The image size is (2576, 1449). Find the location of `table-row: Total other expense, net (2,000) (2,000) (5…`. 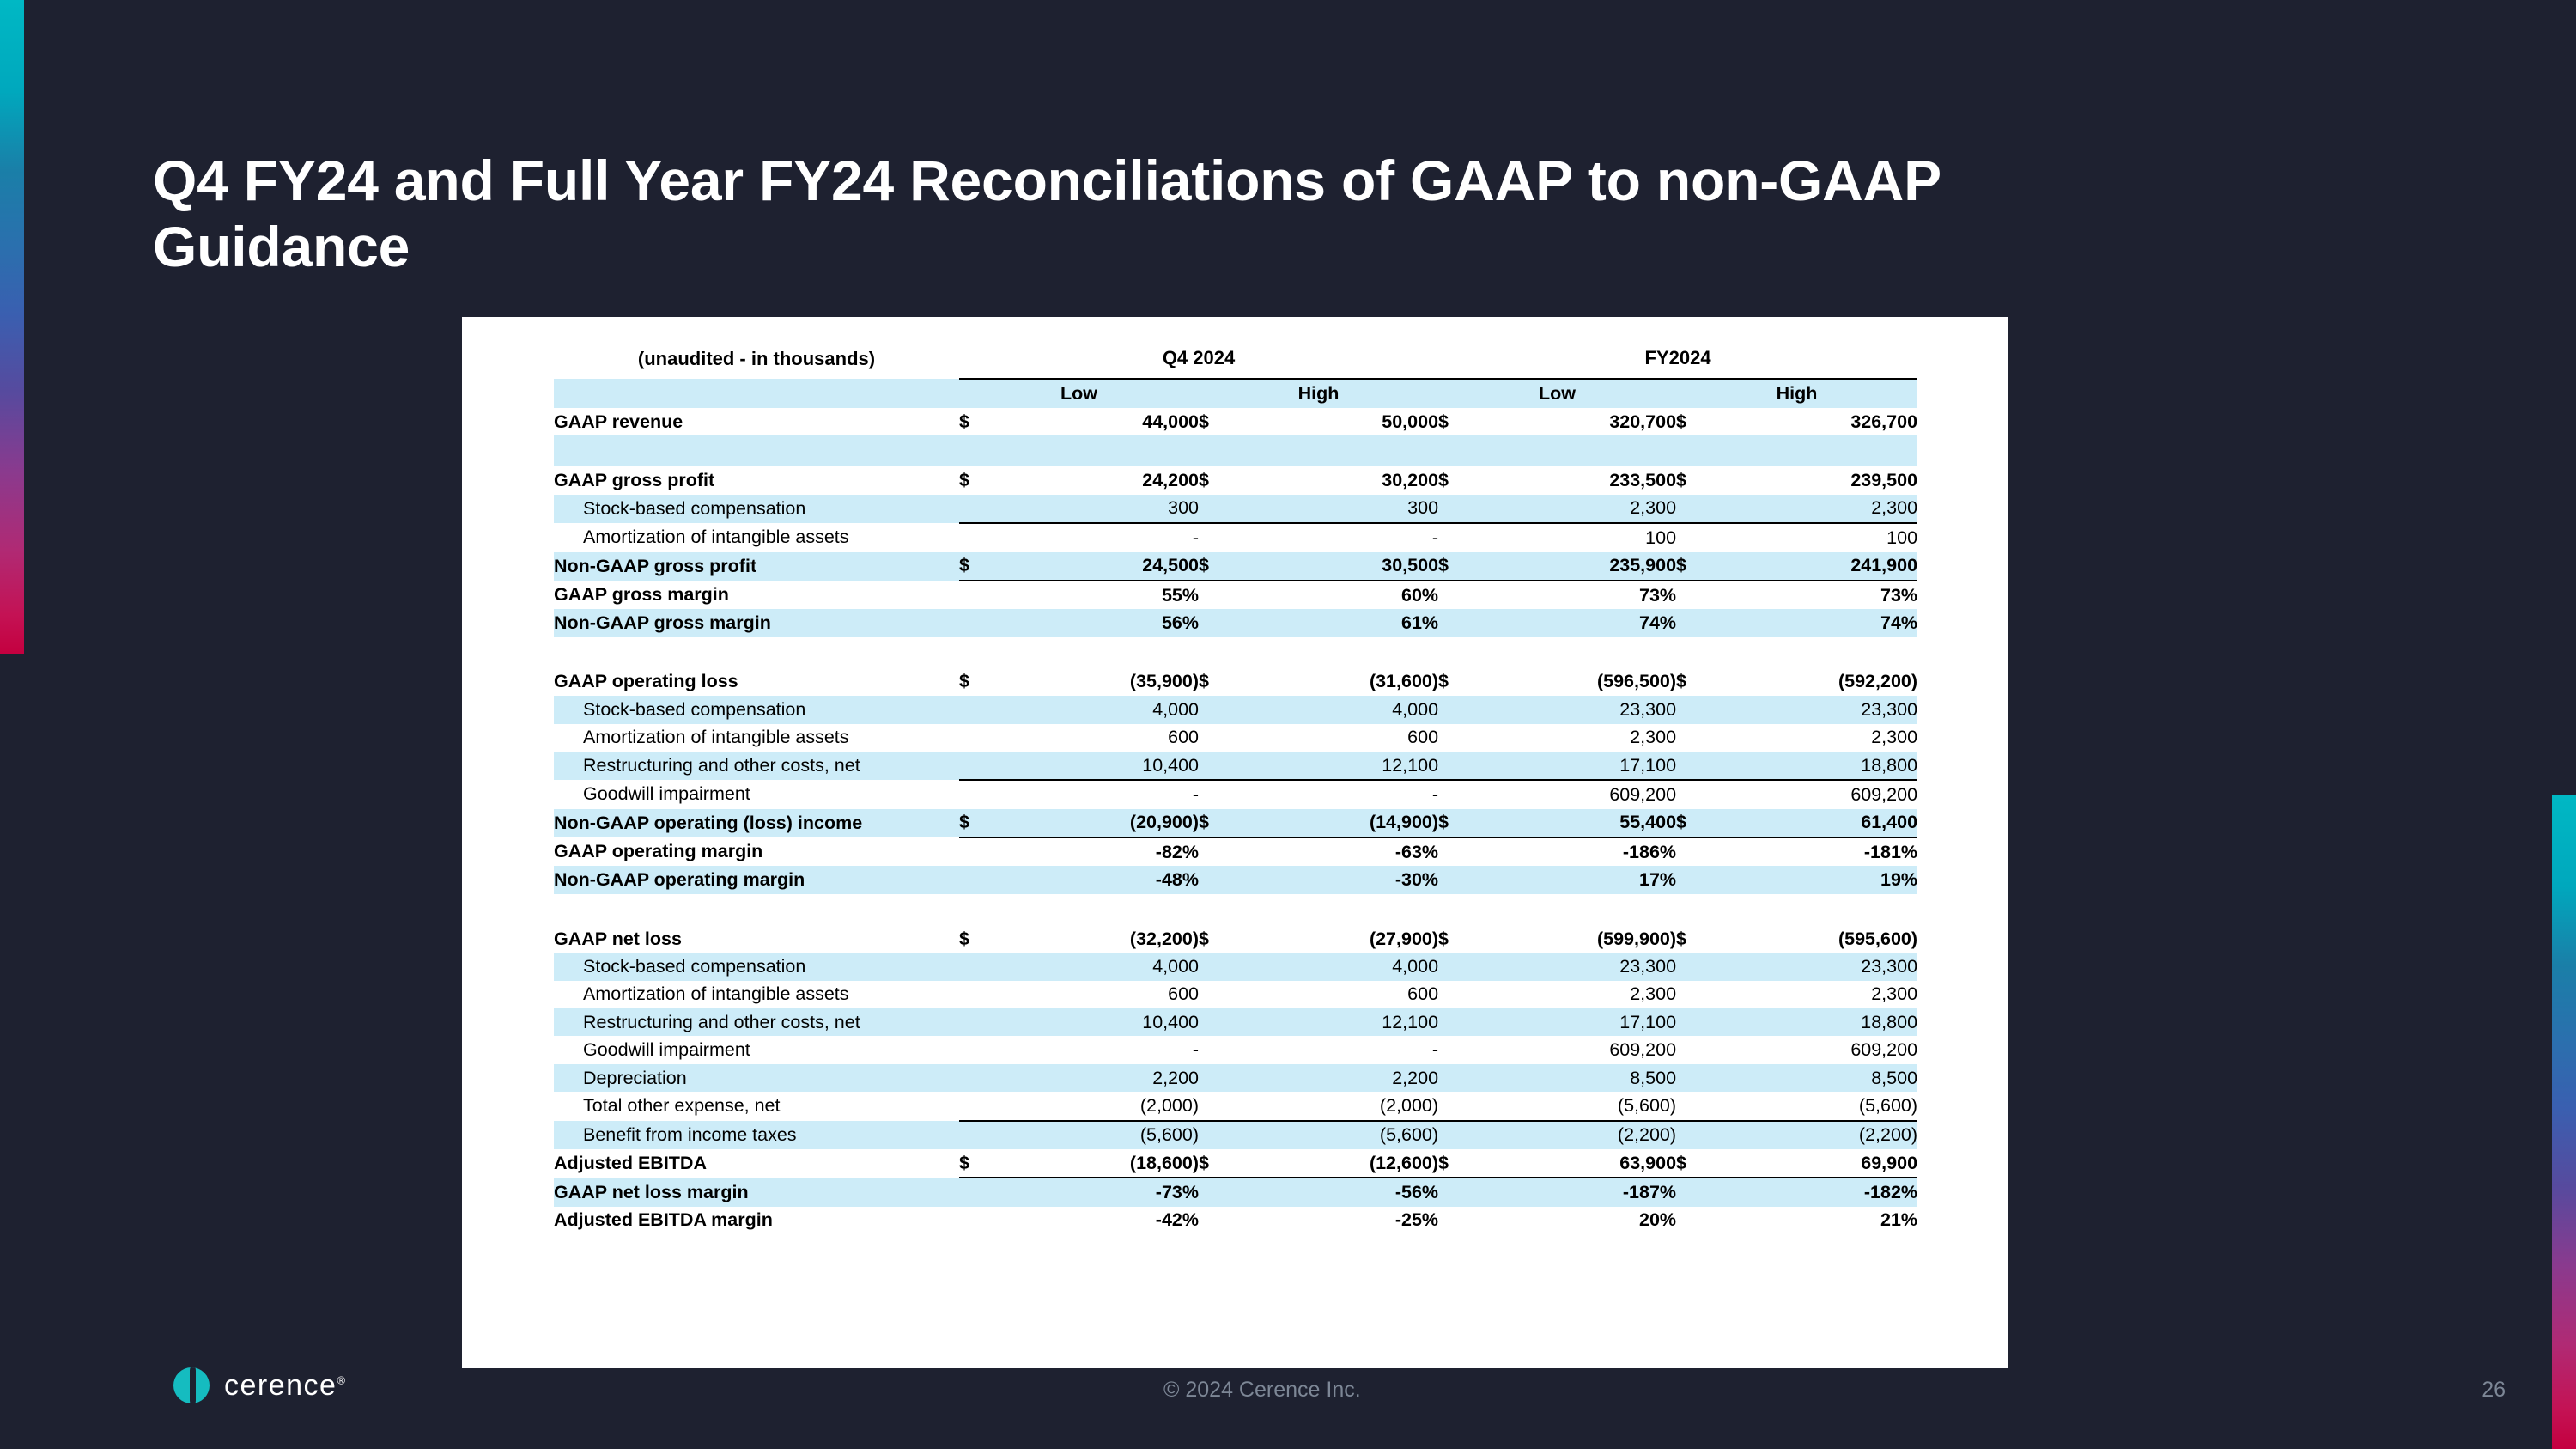

table-row: Total other expense, net (2,000) (2,000) (5… is located at coordinates (1235, 1106).